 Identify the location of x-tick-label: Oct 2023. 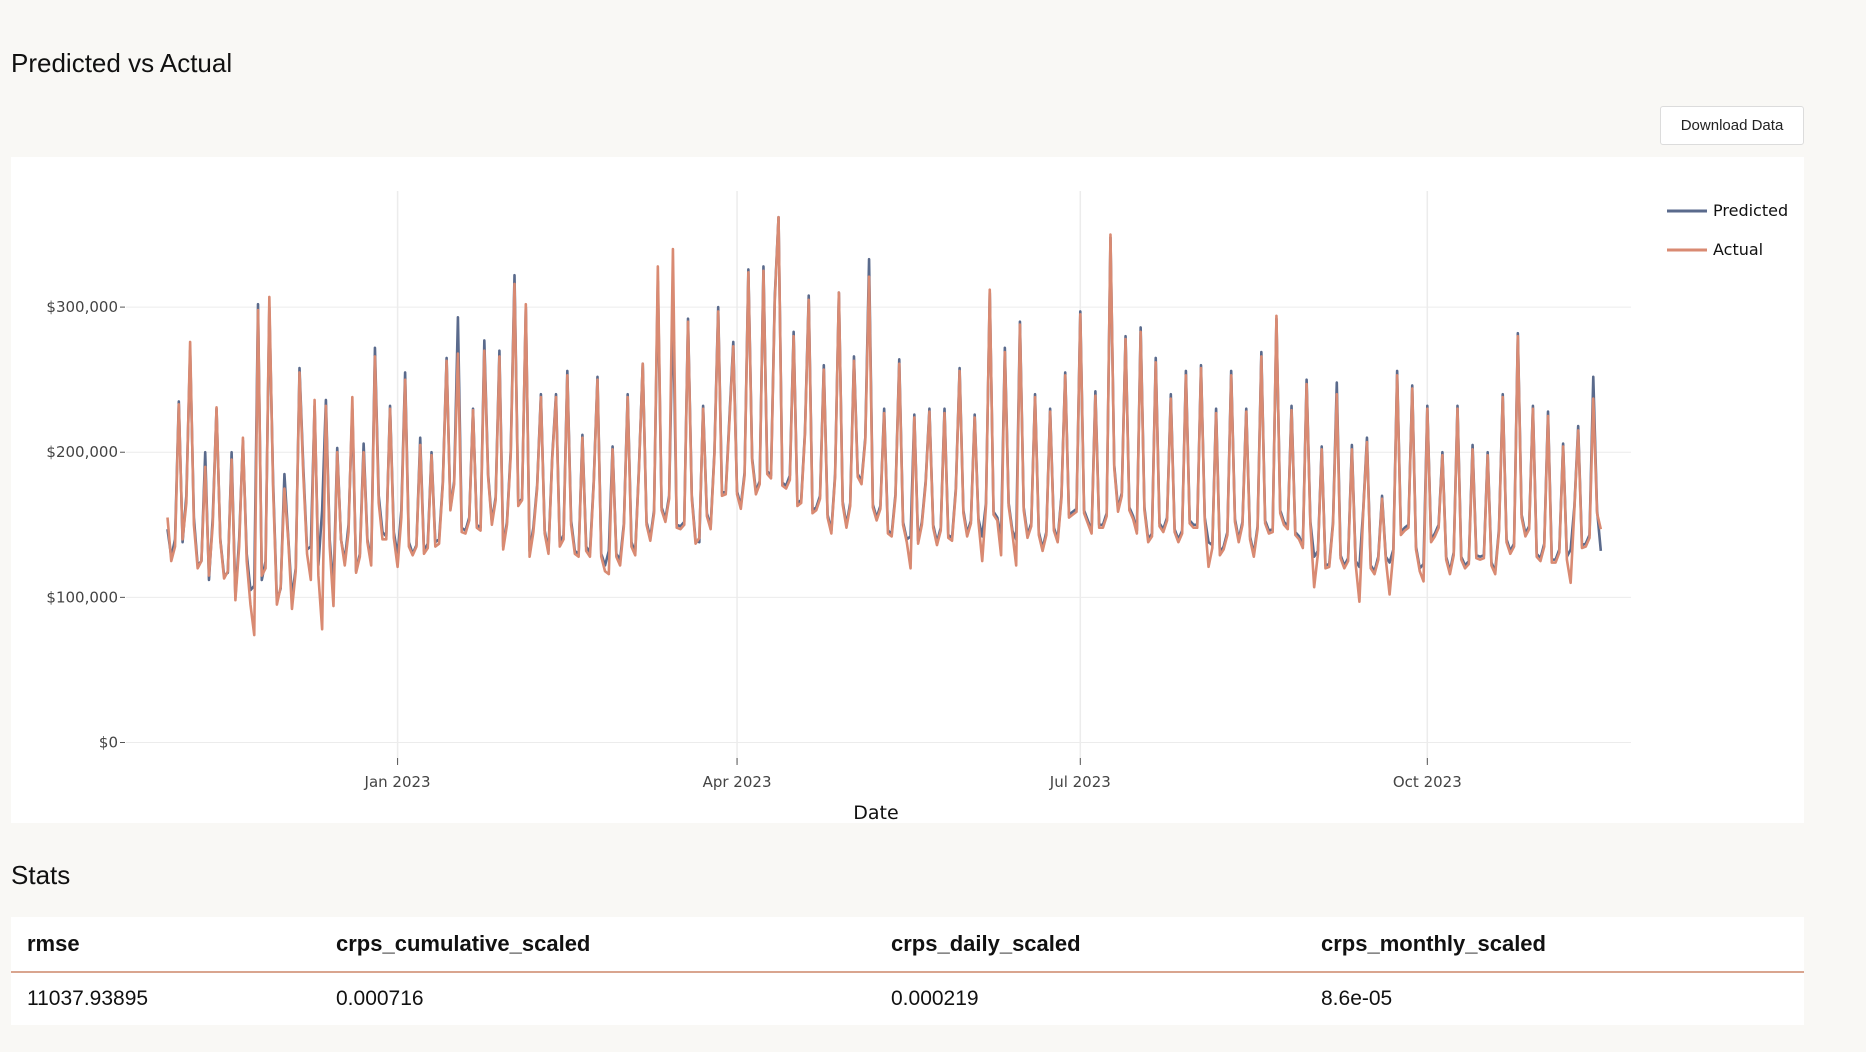
(1427, 782).